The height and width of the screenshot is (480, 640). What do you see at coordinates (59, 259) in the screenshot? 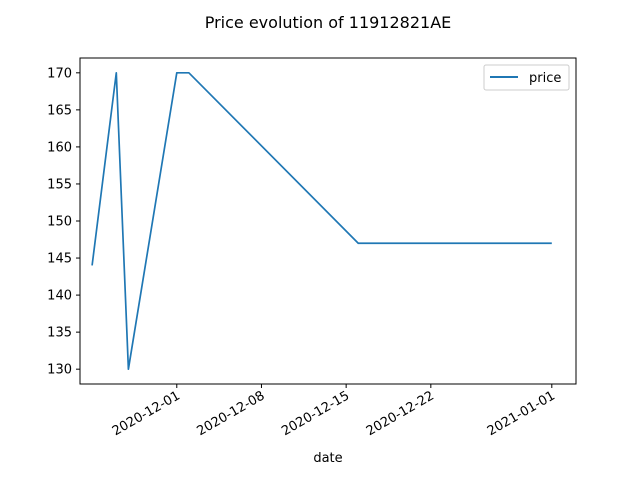
I see `y-tick-label-3: 145` at bounding box center [59, 259].